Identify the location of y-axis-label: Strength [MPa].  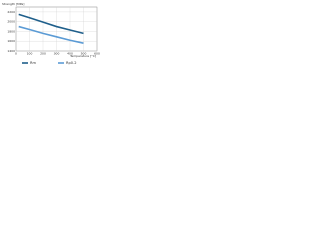
(13, 4).